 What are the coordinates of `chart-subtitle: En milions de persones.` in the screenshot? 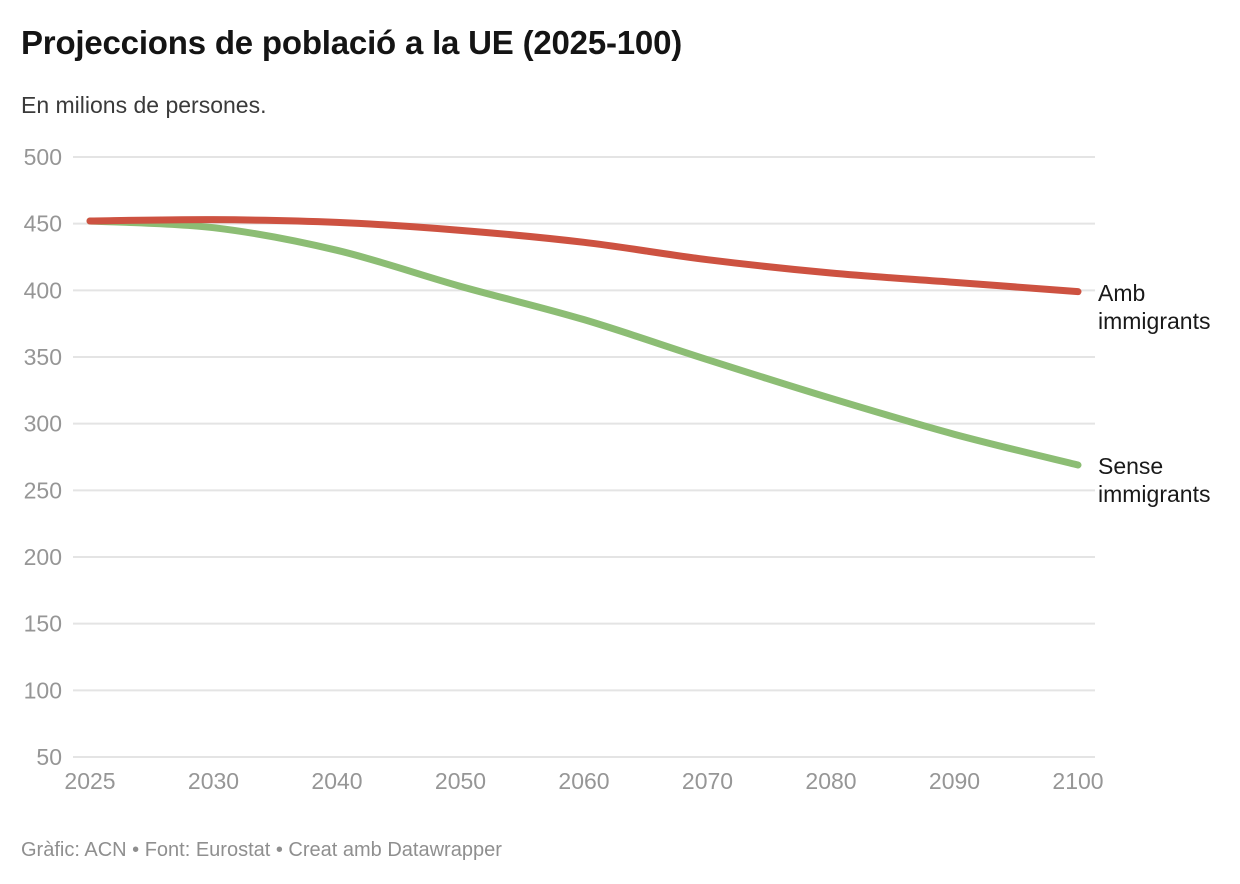 It's located at (144, 105).